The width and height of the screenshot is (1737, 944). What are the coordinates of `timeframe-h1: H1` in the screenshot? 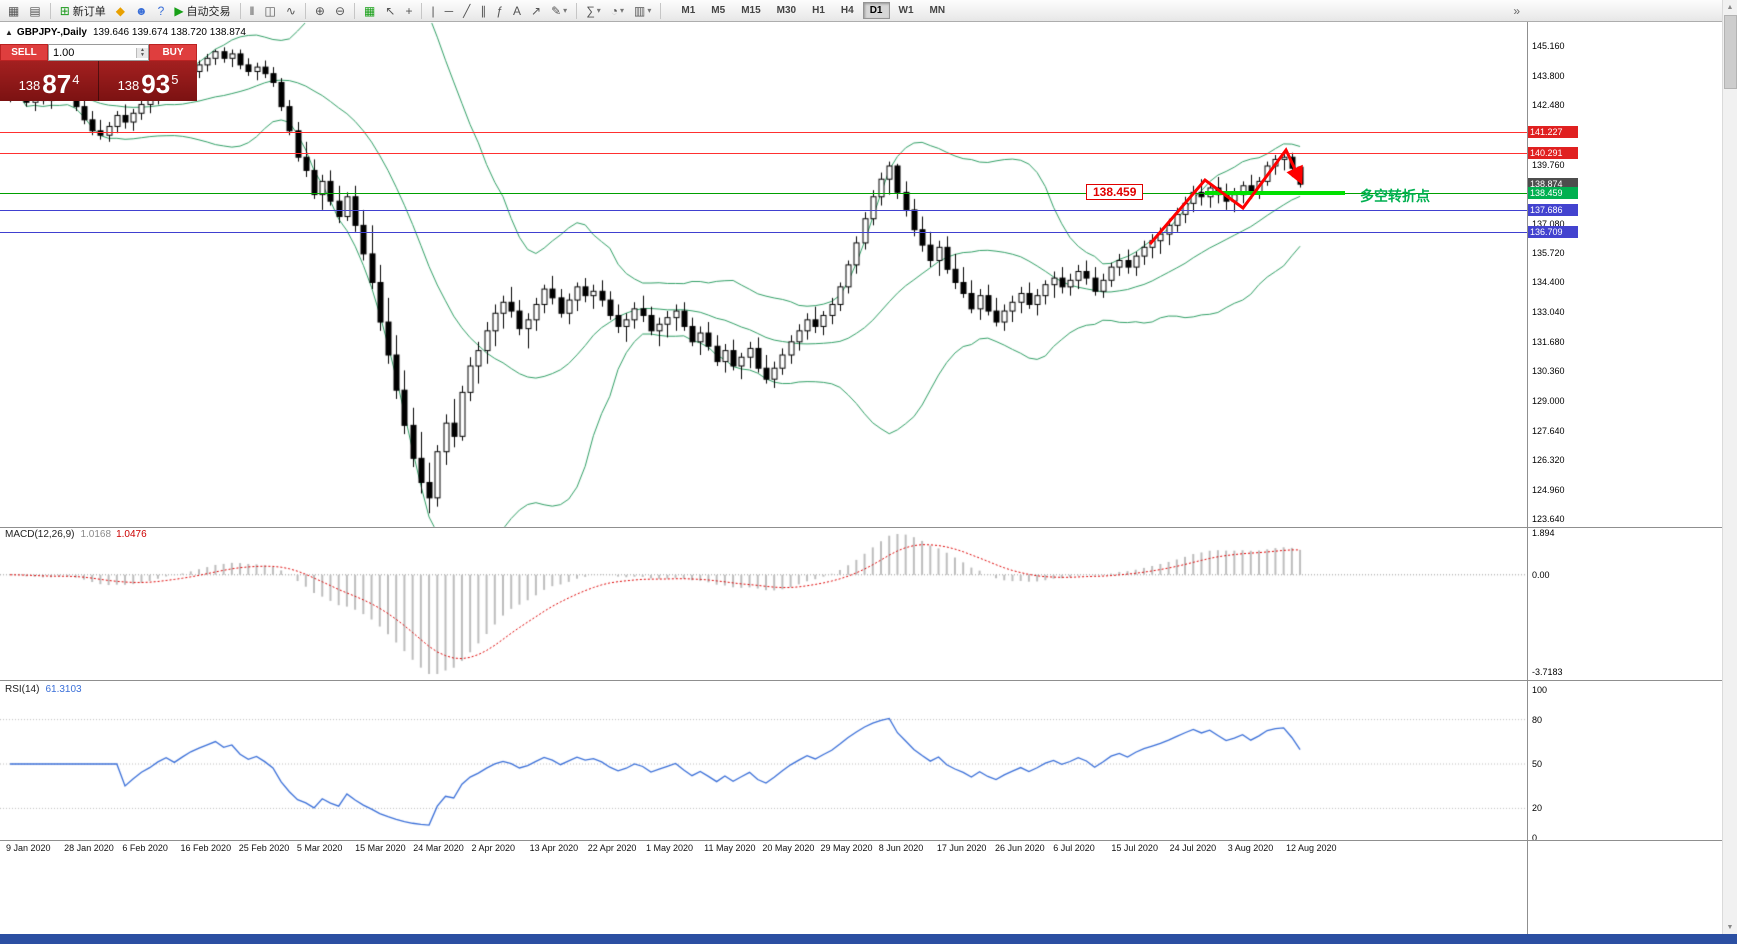 It's located at (818, 10).